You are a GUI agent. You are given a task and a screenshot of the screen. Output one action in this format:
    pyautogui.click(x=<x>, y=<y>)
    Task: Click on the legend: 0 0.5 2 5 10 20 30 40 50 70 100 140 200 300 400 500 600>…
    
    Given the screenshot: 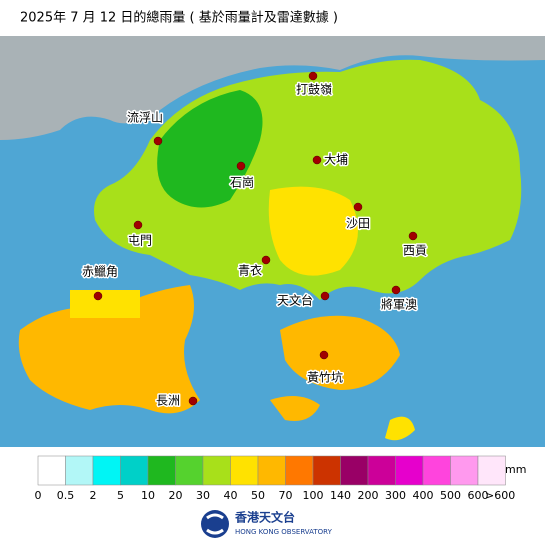 What is the action you would take?
    pyautogui.click(x=280, y=478)
    